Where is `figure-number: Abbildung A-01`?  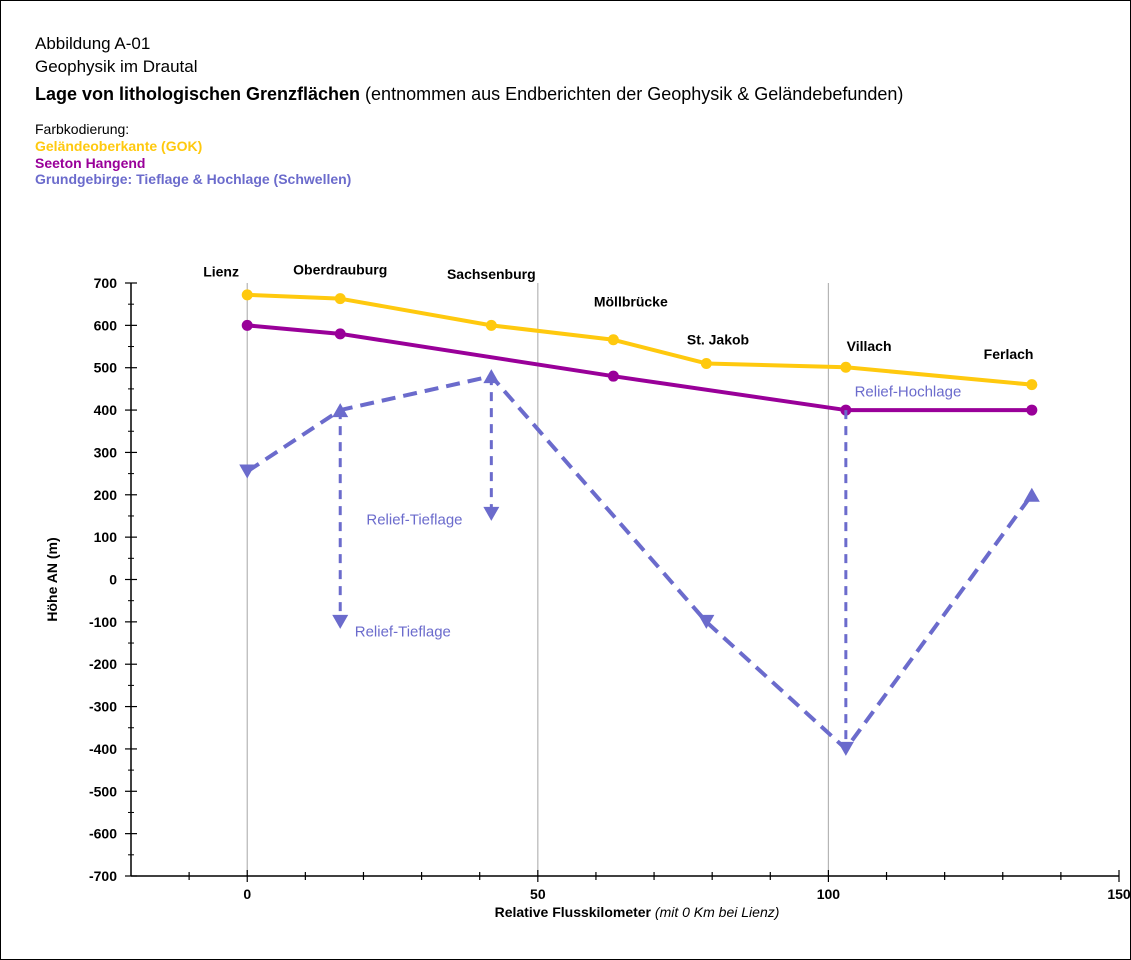 figure-number: Abbildung A-01 is located at coordinates (93, 43).